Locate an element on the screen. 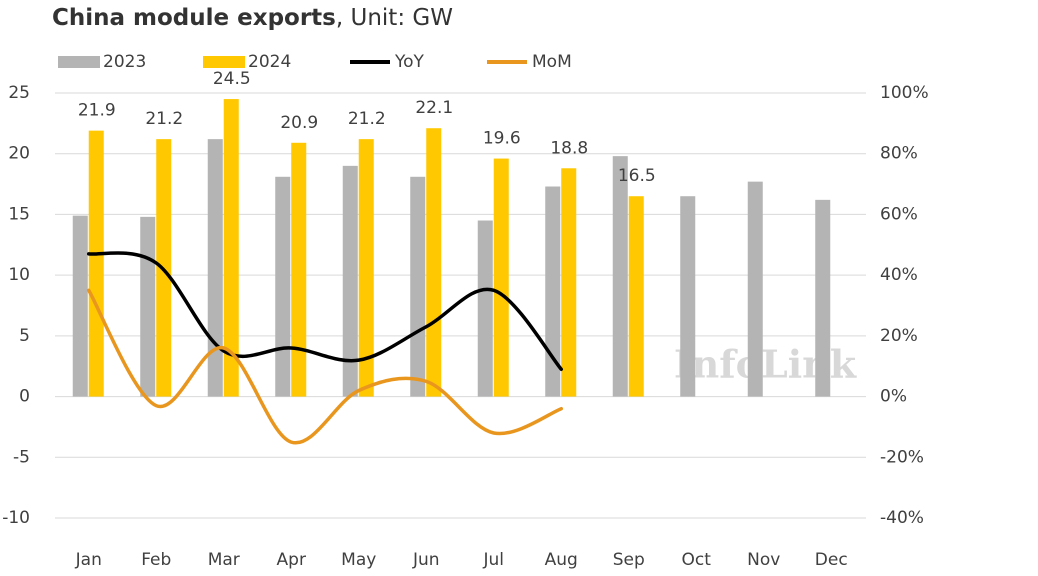  y2-tick-label: 100% is located at coordinates (904, 93).